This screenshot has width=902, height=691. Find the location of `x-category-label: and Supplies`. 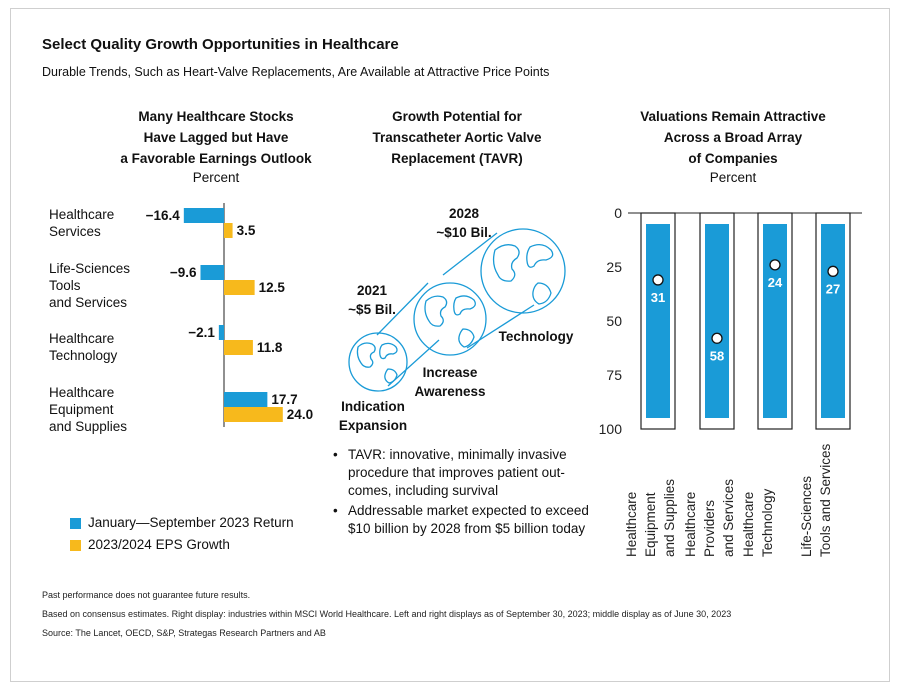

x-category-label: and Supplies is located at coordinates (669, 518).